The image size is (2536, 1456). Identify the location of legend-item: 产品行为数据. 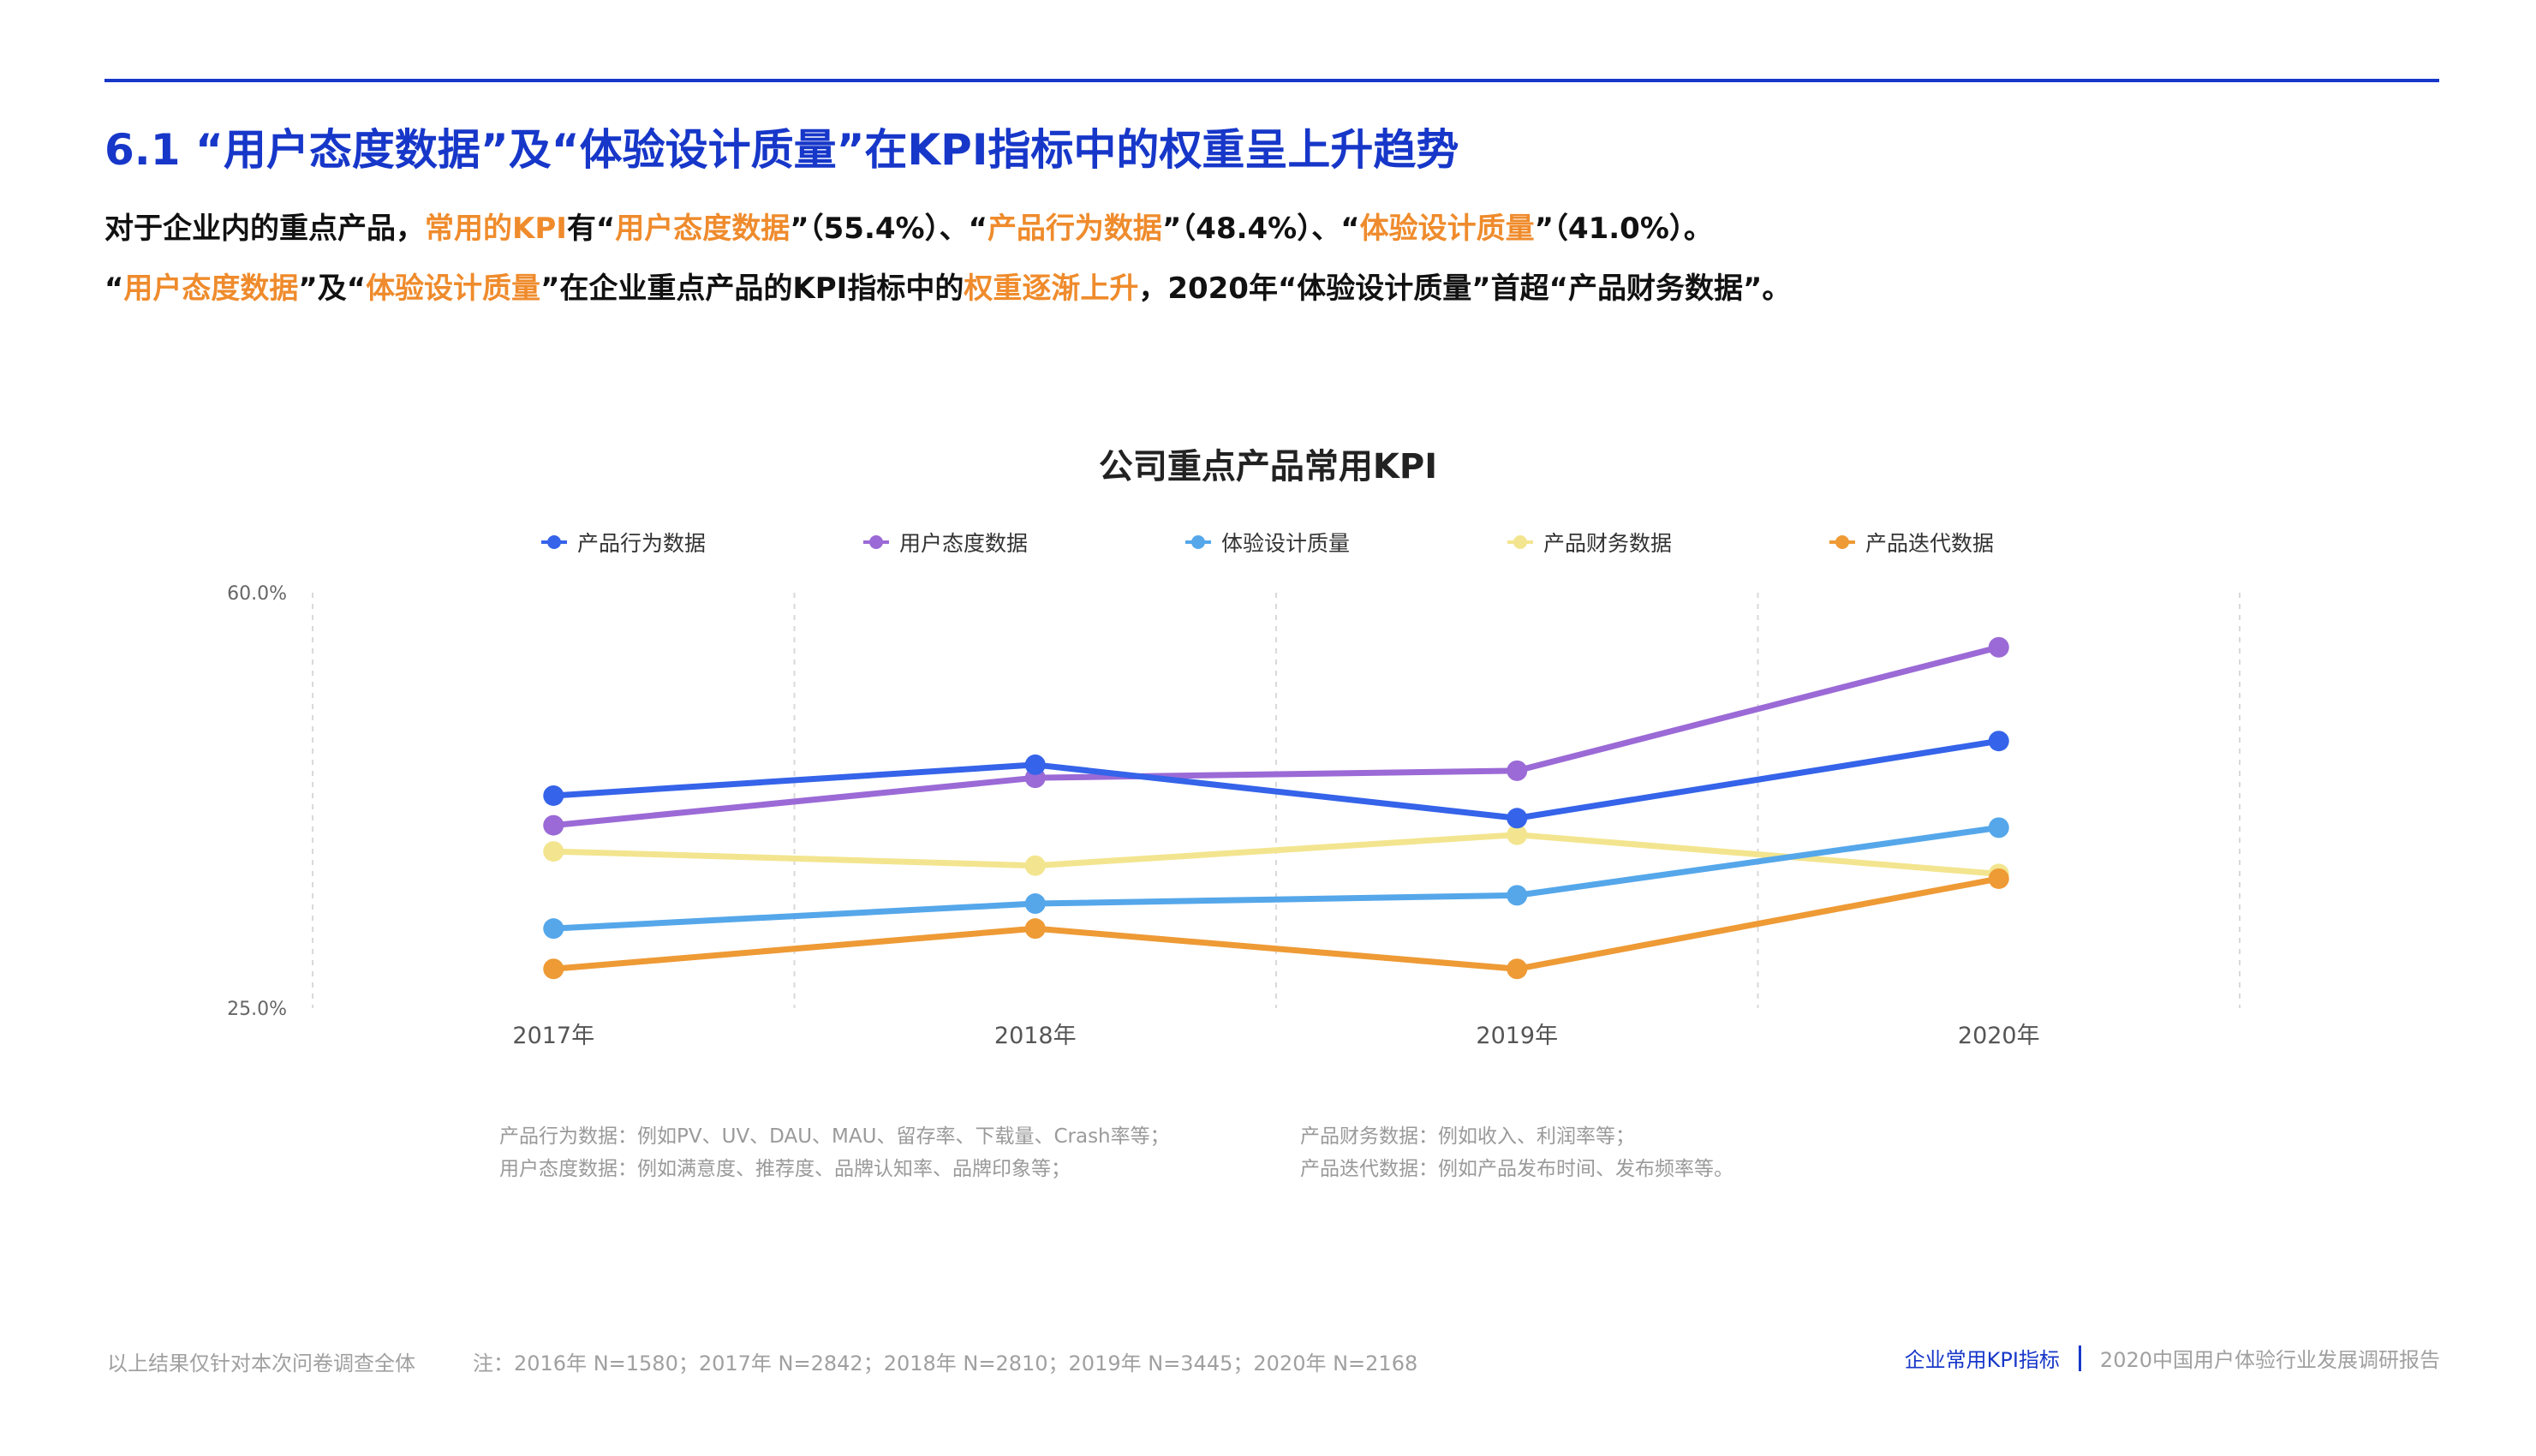
(623, 542).